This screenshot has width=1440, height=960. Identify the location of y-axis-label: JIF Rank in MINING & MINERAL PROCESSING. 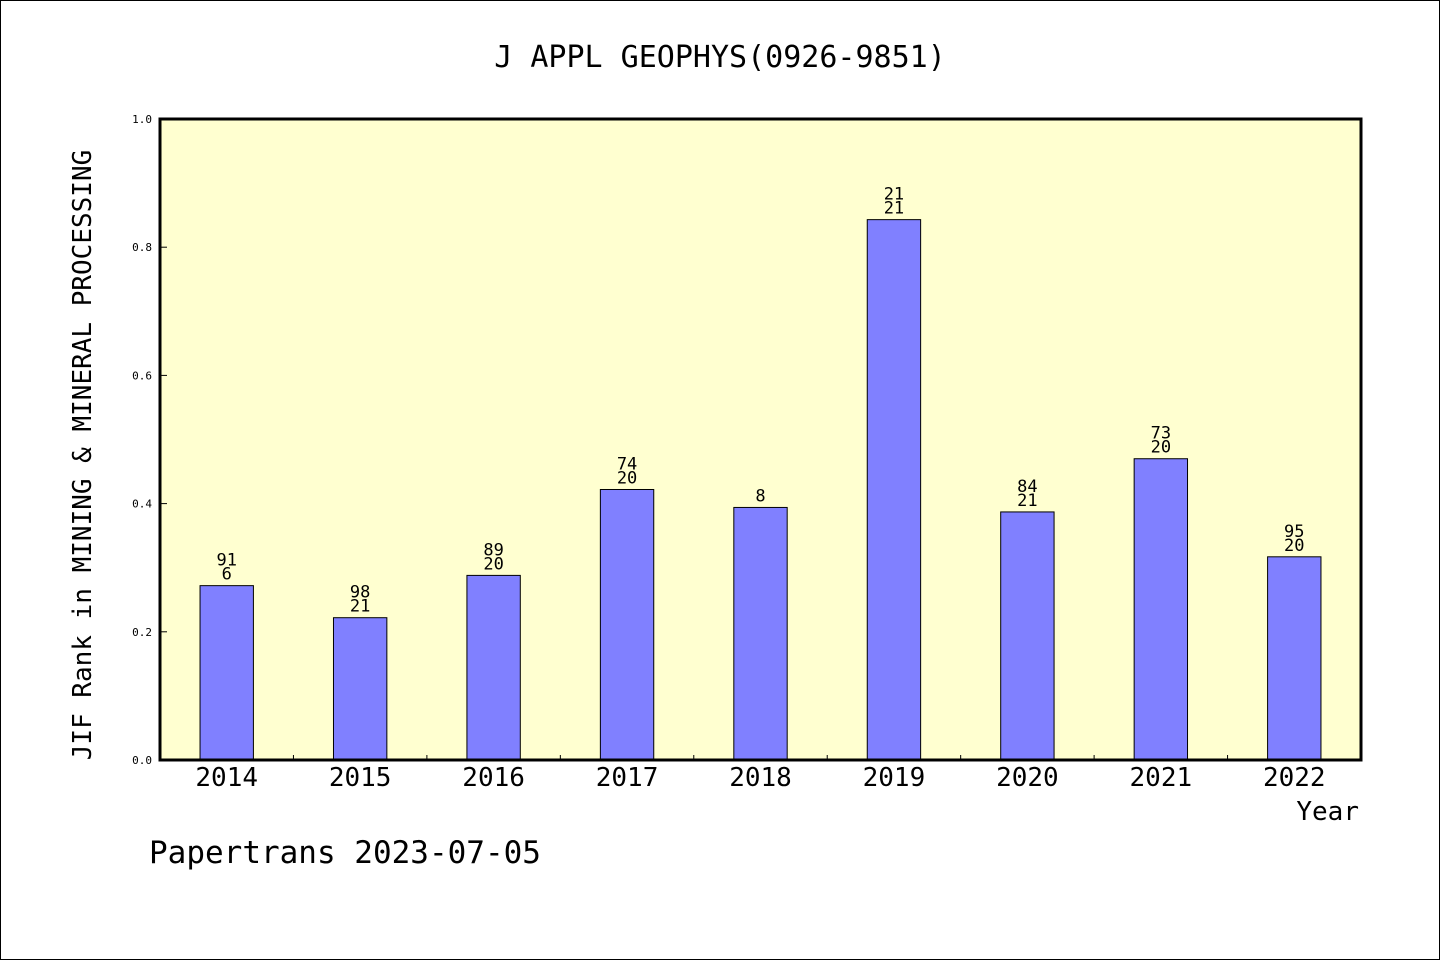
(83, 455).